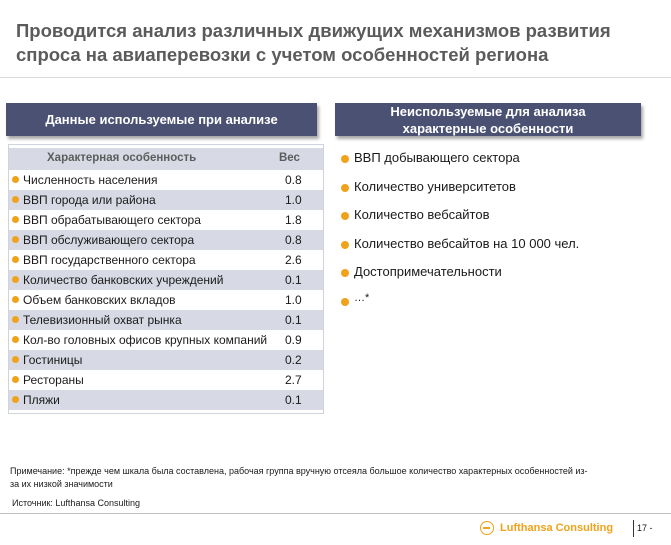  Describe the element at coordinates (112, 220) in the screenshot. I see `feature-label: ВВП обрабатывающего сектора` at that location.